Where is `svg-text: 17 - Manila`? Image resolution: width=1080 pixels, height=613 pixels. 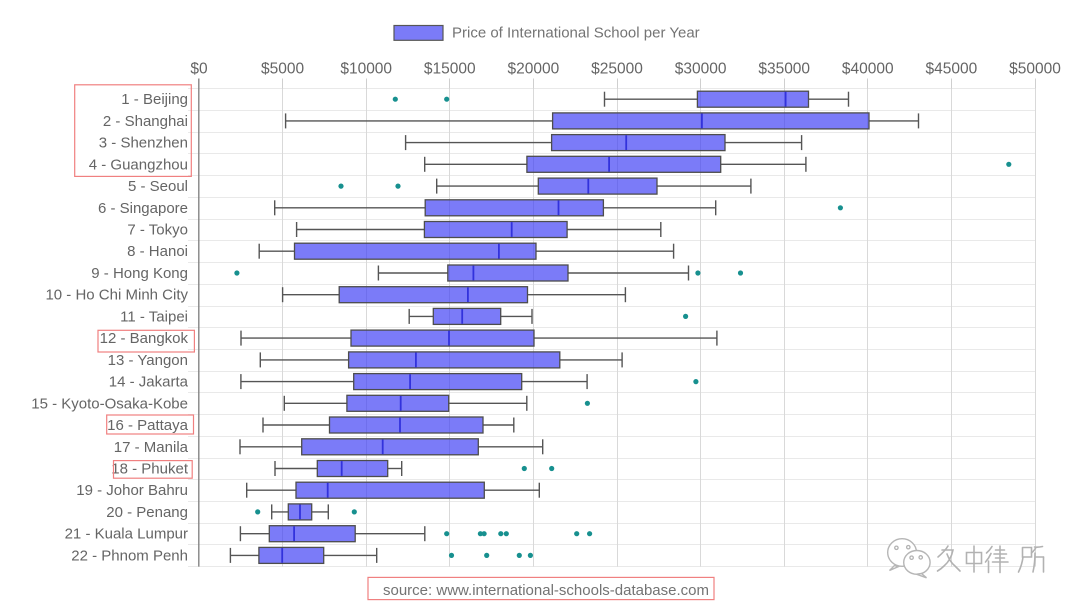
svg-text: 17 - Manila is located at coordinates (151, 447).